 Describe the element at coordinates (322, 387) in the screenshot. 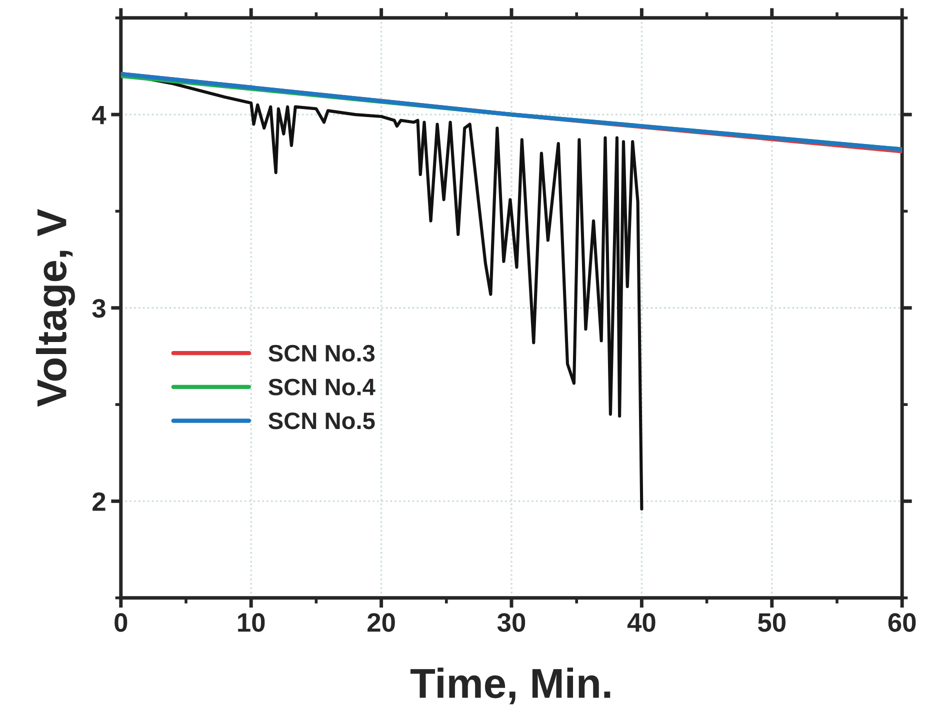

I see `legend-label: SCN No.4` at that location.